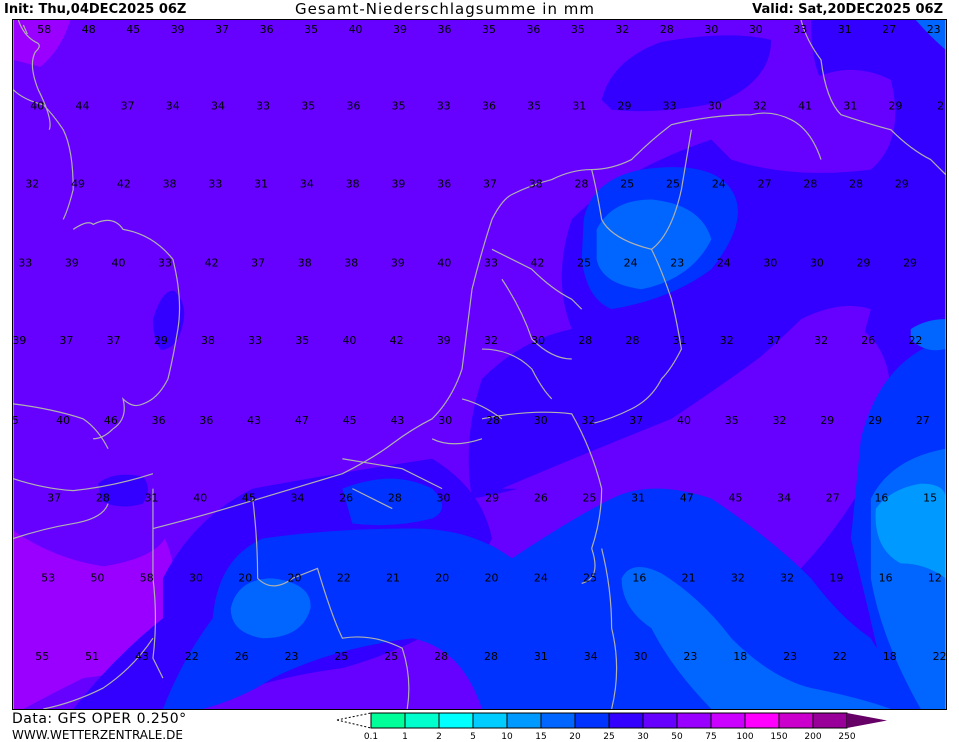 The image size is (959, 742). I want to click on value-label: 26, so click(541, 498).